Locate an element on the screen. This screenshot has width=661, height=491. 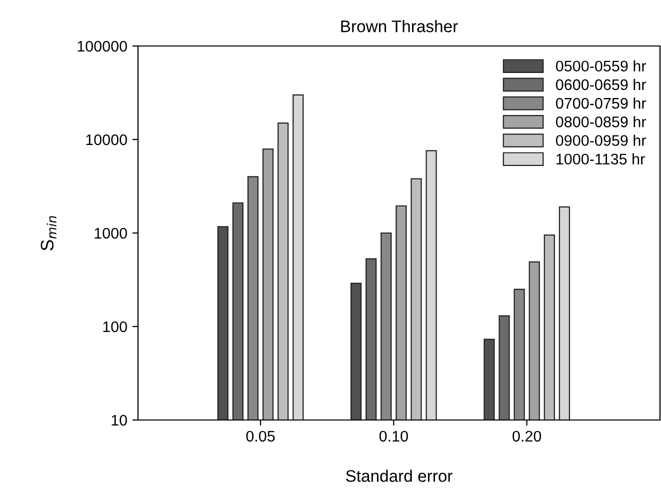
x-tick-label: 0.20 is located at coordinates (527, 436).